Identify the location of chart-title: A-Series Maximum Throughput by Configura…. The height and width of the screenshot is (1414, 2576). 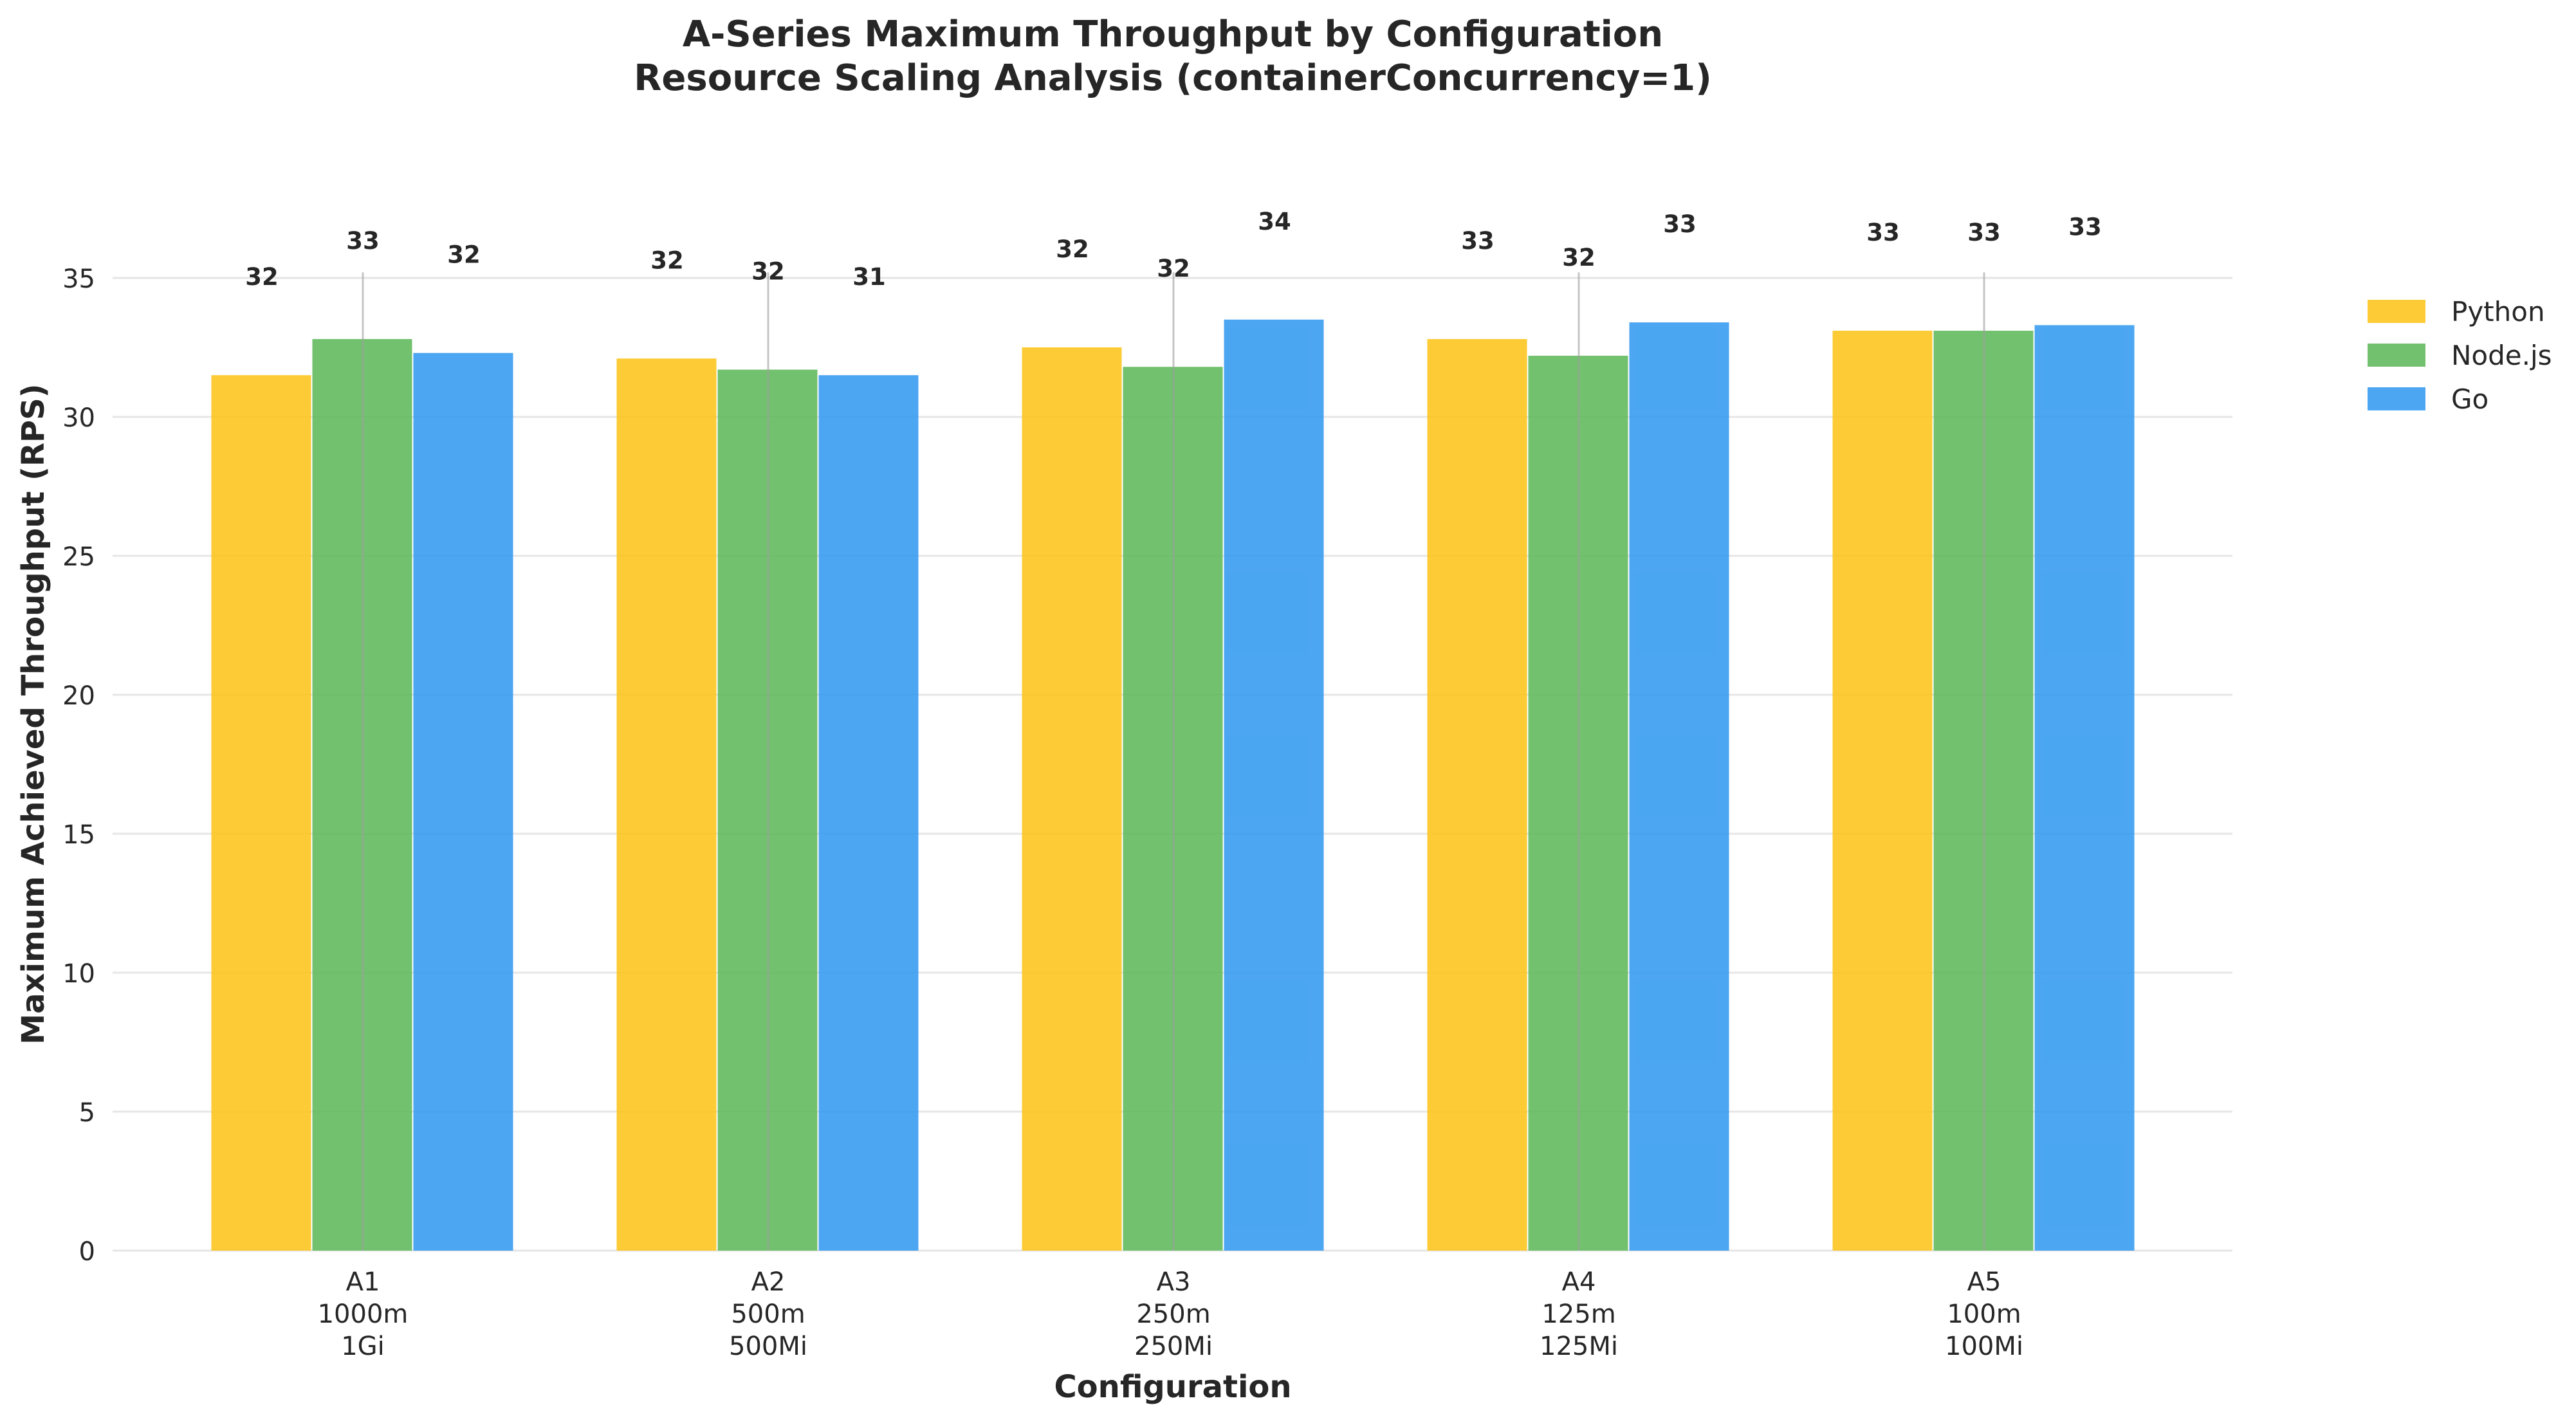
(1173, 34).